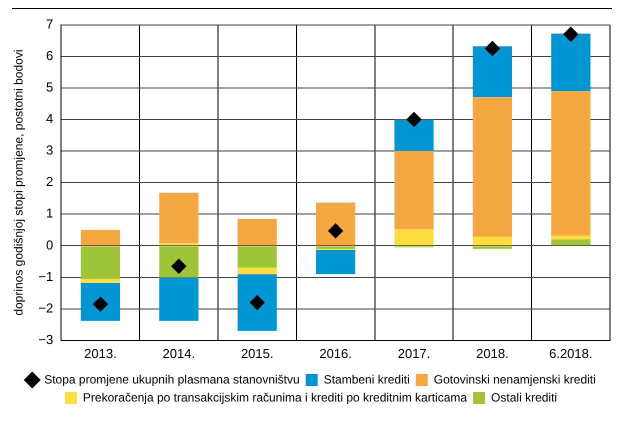 This screenshot has width=626, height=428. I want to click on y-tick-label: 3, so click(50, 150).